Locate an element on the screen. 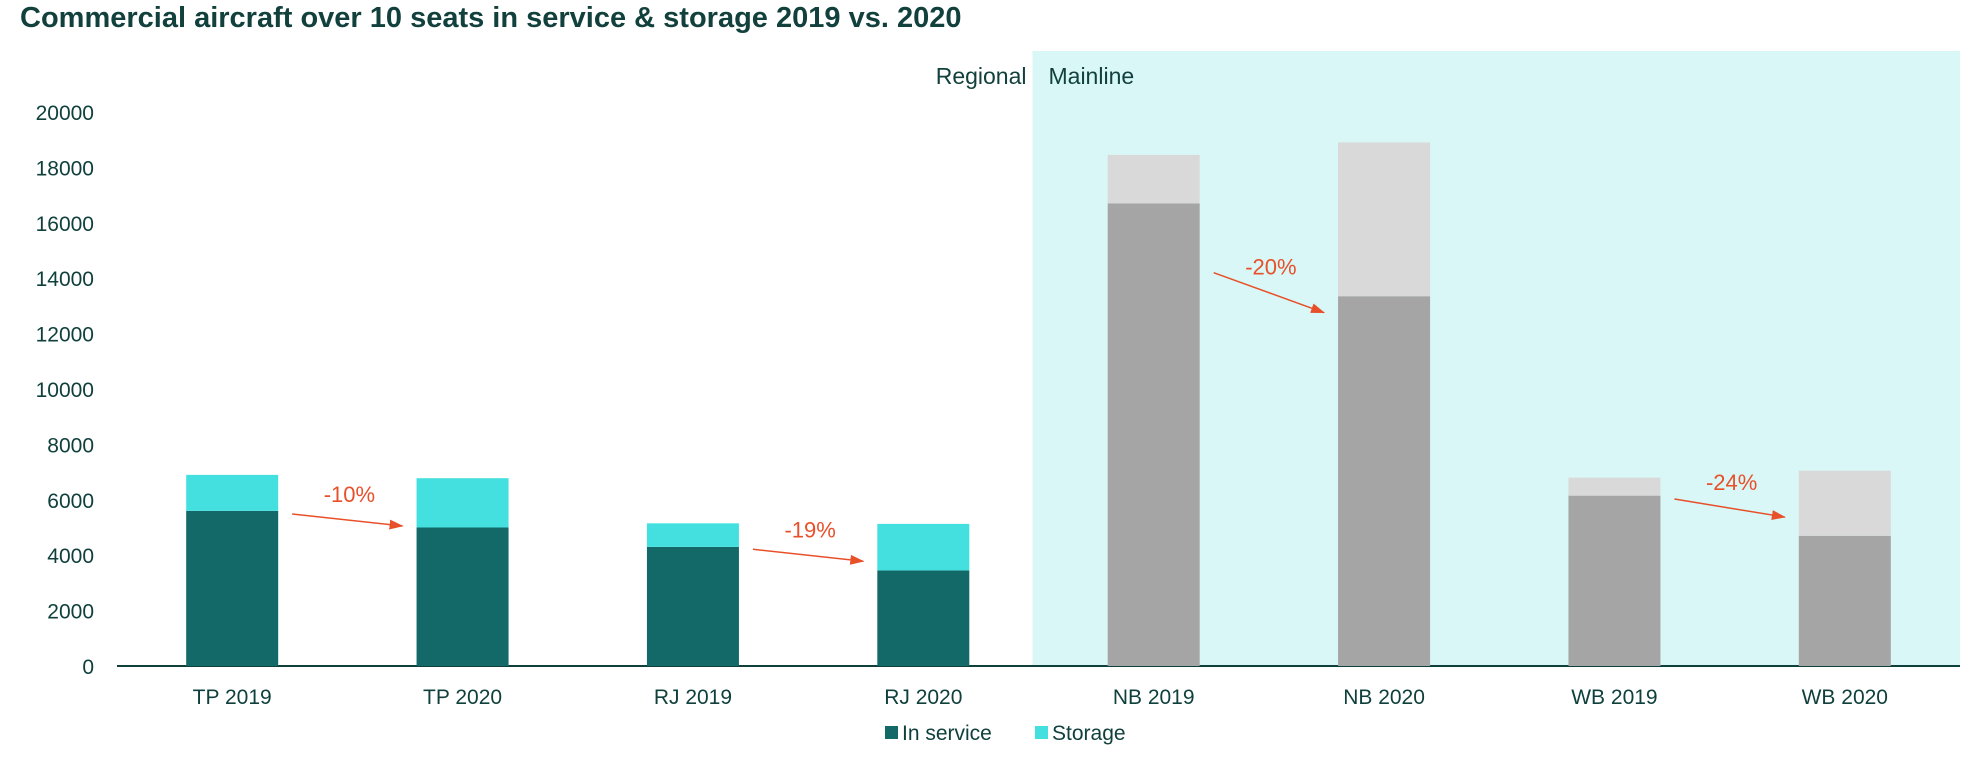 The height and width of the screenshot is (766, 1985). y-tick-label: 10000 is located at coordinates (65, 390).